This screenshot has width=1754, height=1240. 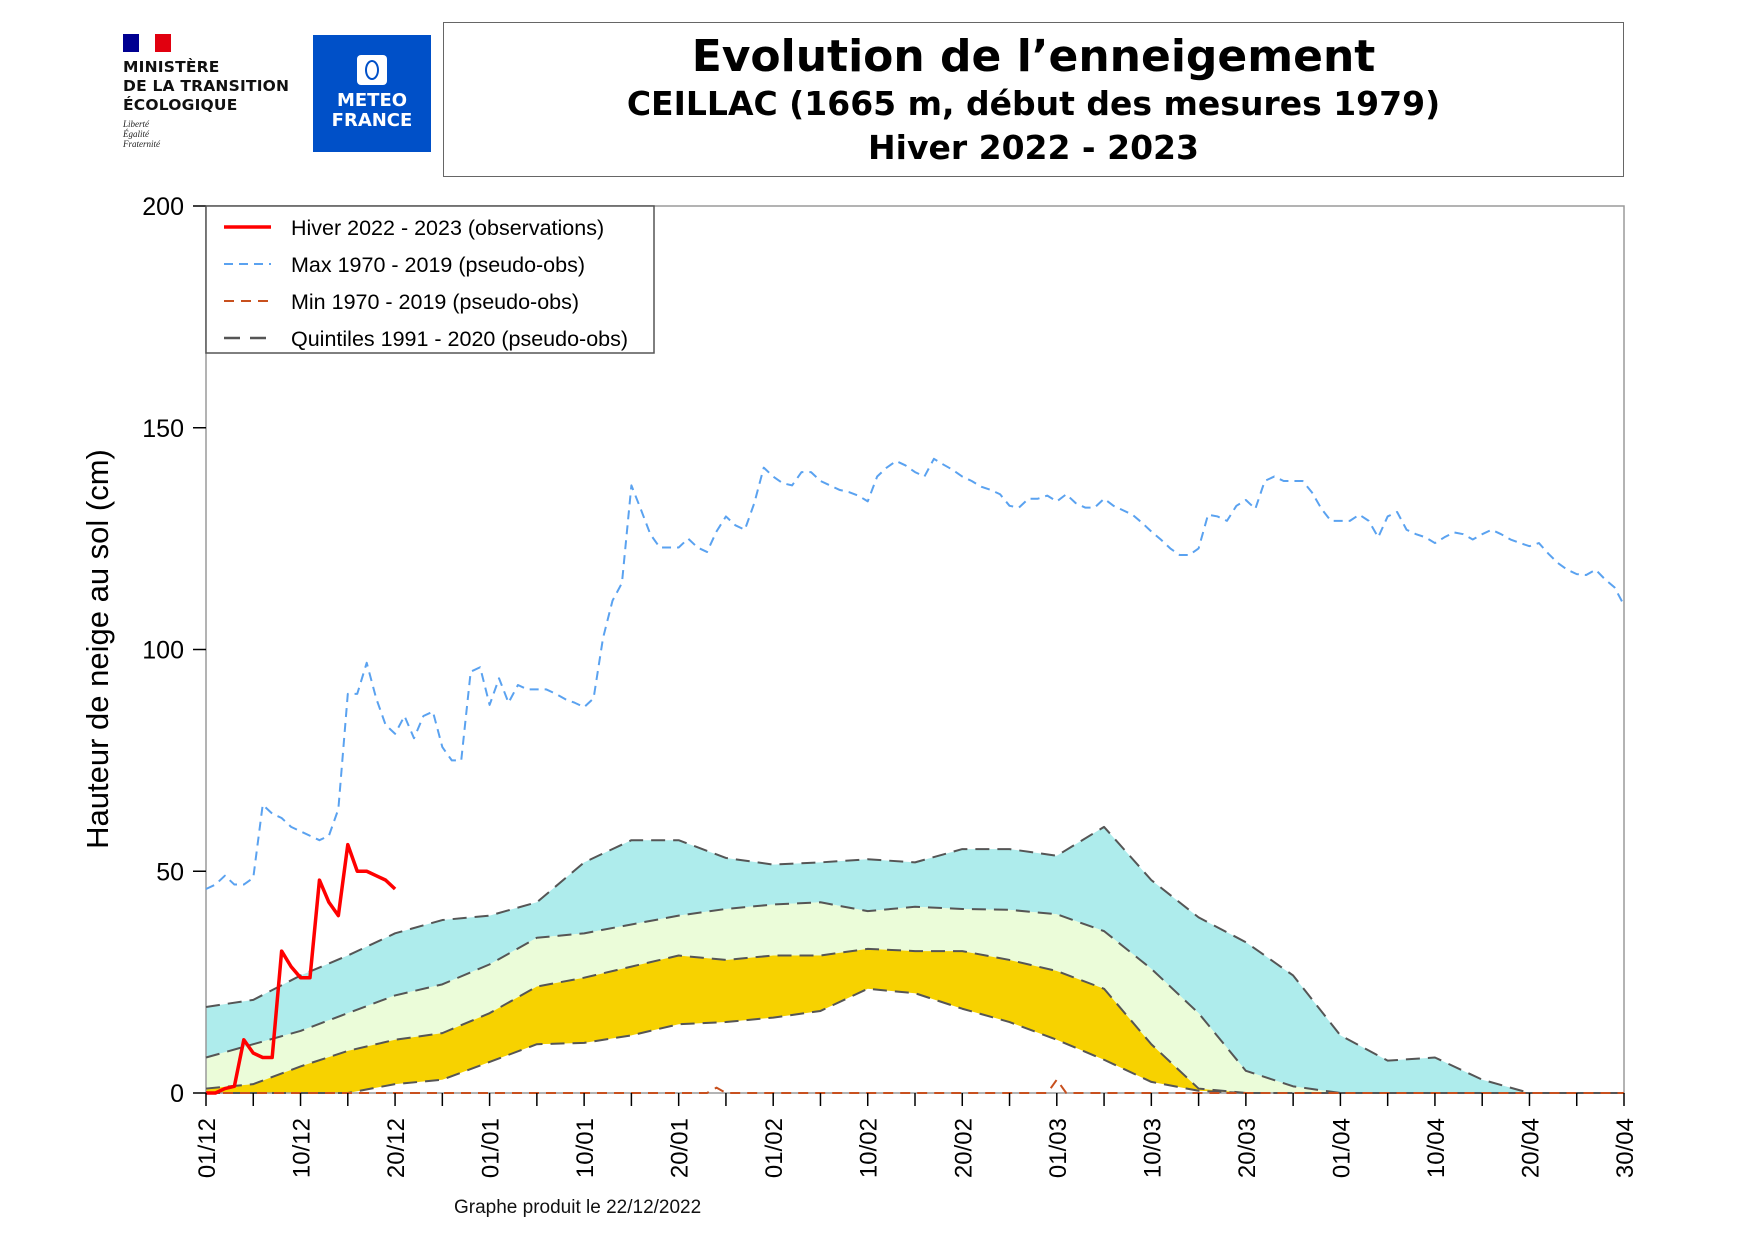 I want to click on motto-3: Fraternité, so click(x=141, y=144).